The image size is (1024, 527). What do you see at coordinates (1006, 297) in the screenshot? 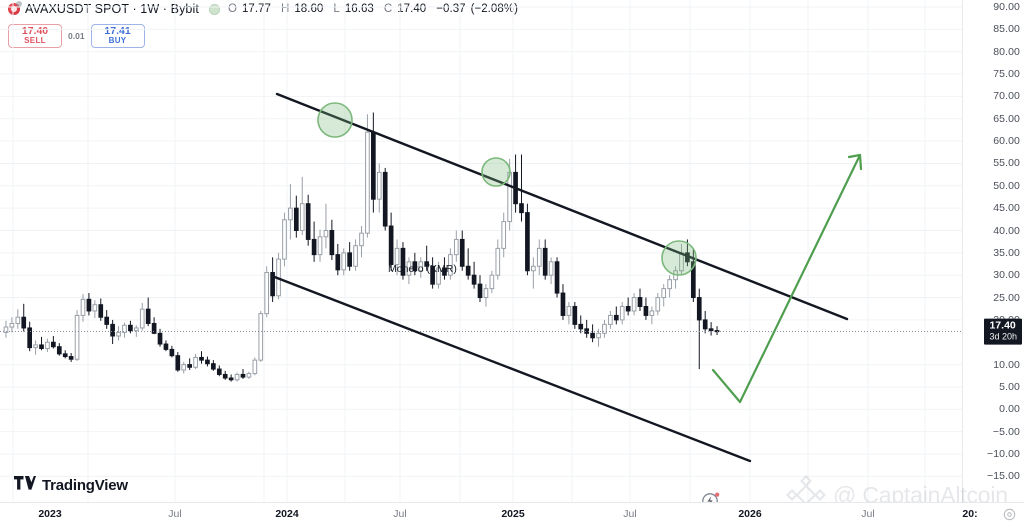
I see `price-tick: 25.00` at bounding box center [1006, 297].